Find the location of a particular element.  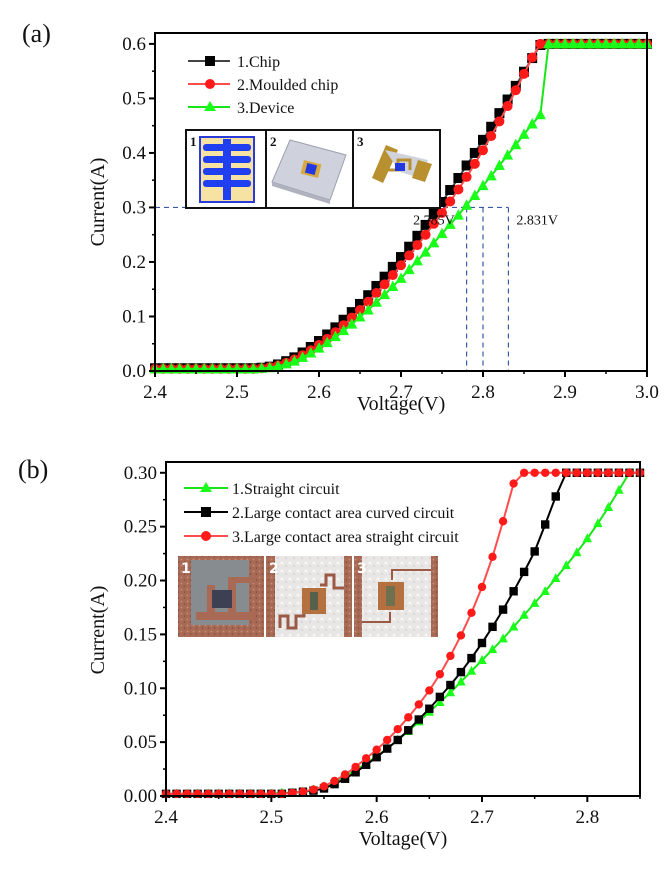

y-tick-label: 0.4 is located at coordinates (134, 153).